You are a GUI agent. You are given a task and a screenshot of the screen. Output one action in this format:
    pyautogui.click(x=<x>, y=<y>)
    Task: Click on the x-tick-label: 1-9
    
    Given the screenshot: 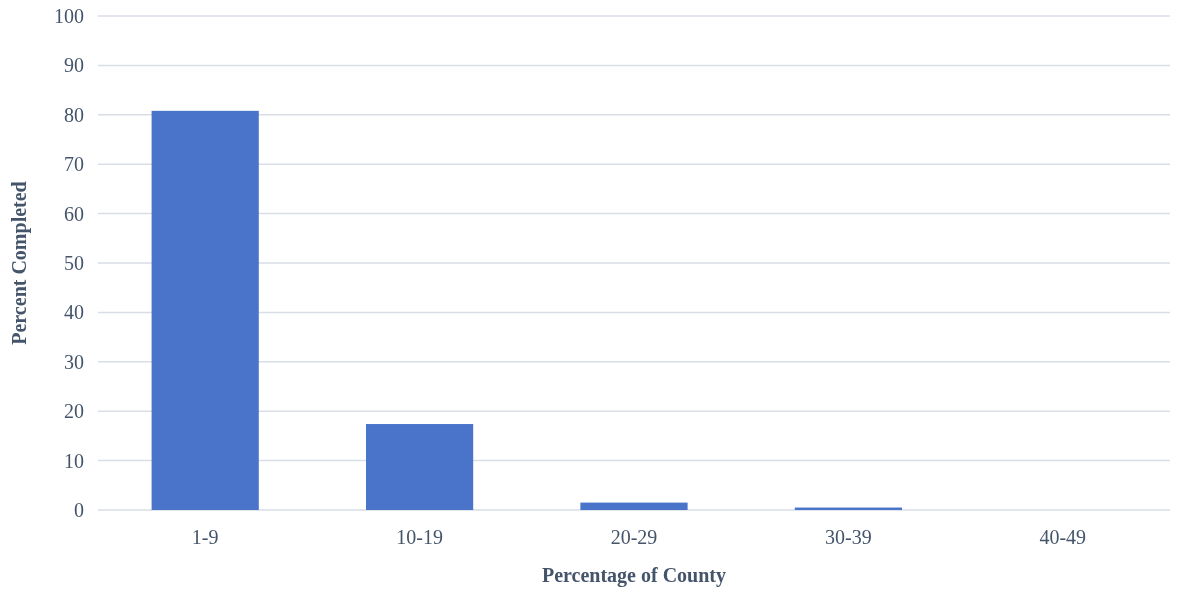 What is the action you would take?
    pyautogui.click(x=205, y=537)
    